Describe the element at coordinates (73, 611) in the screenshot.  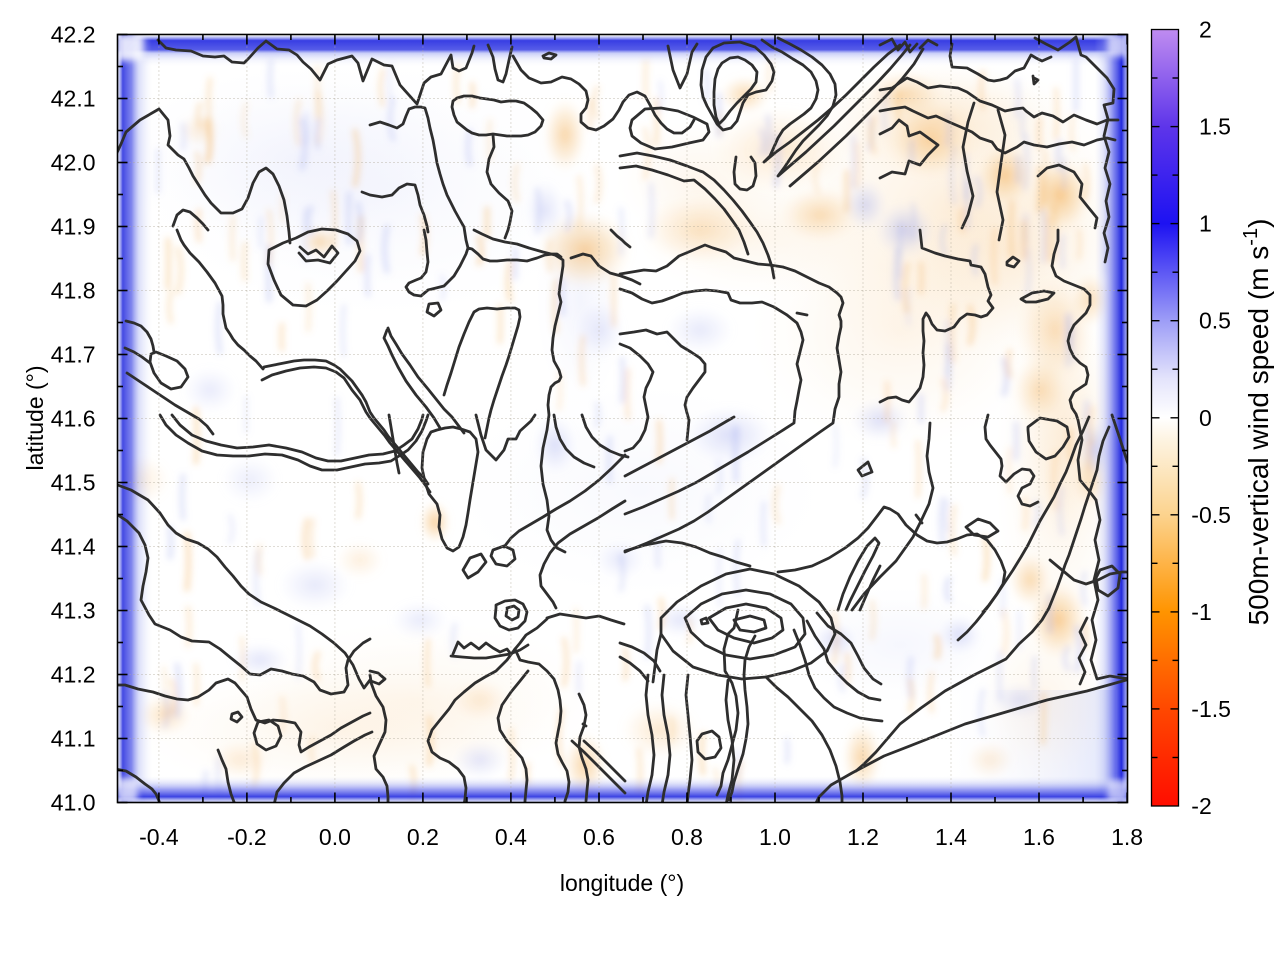
I see `svg-text: 41.3` at that location.